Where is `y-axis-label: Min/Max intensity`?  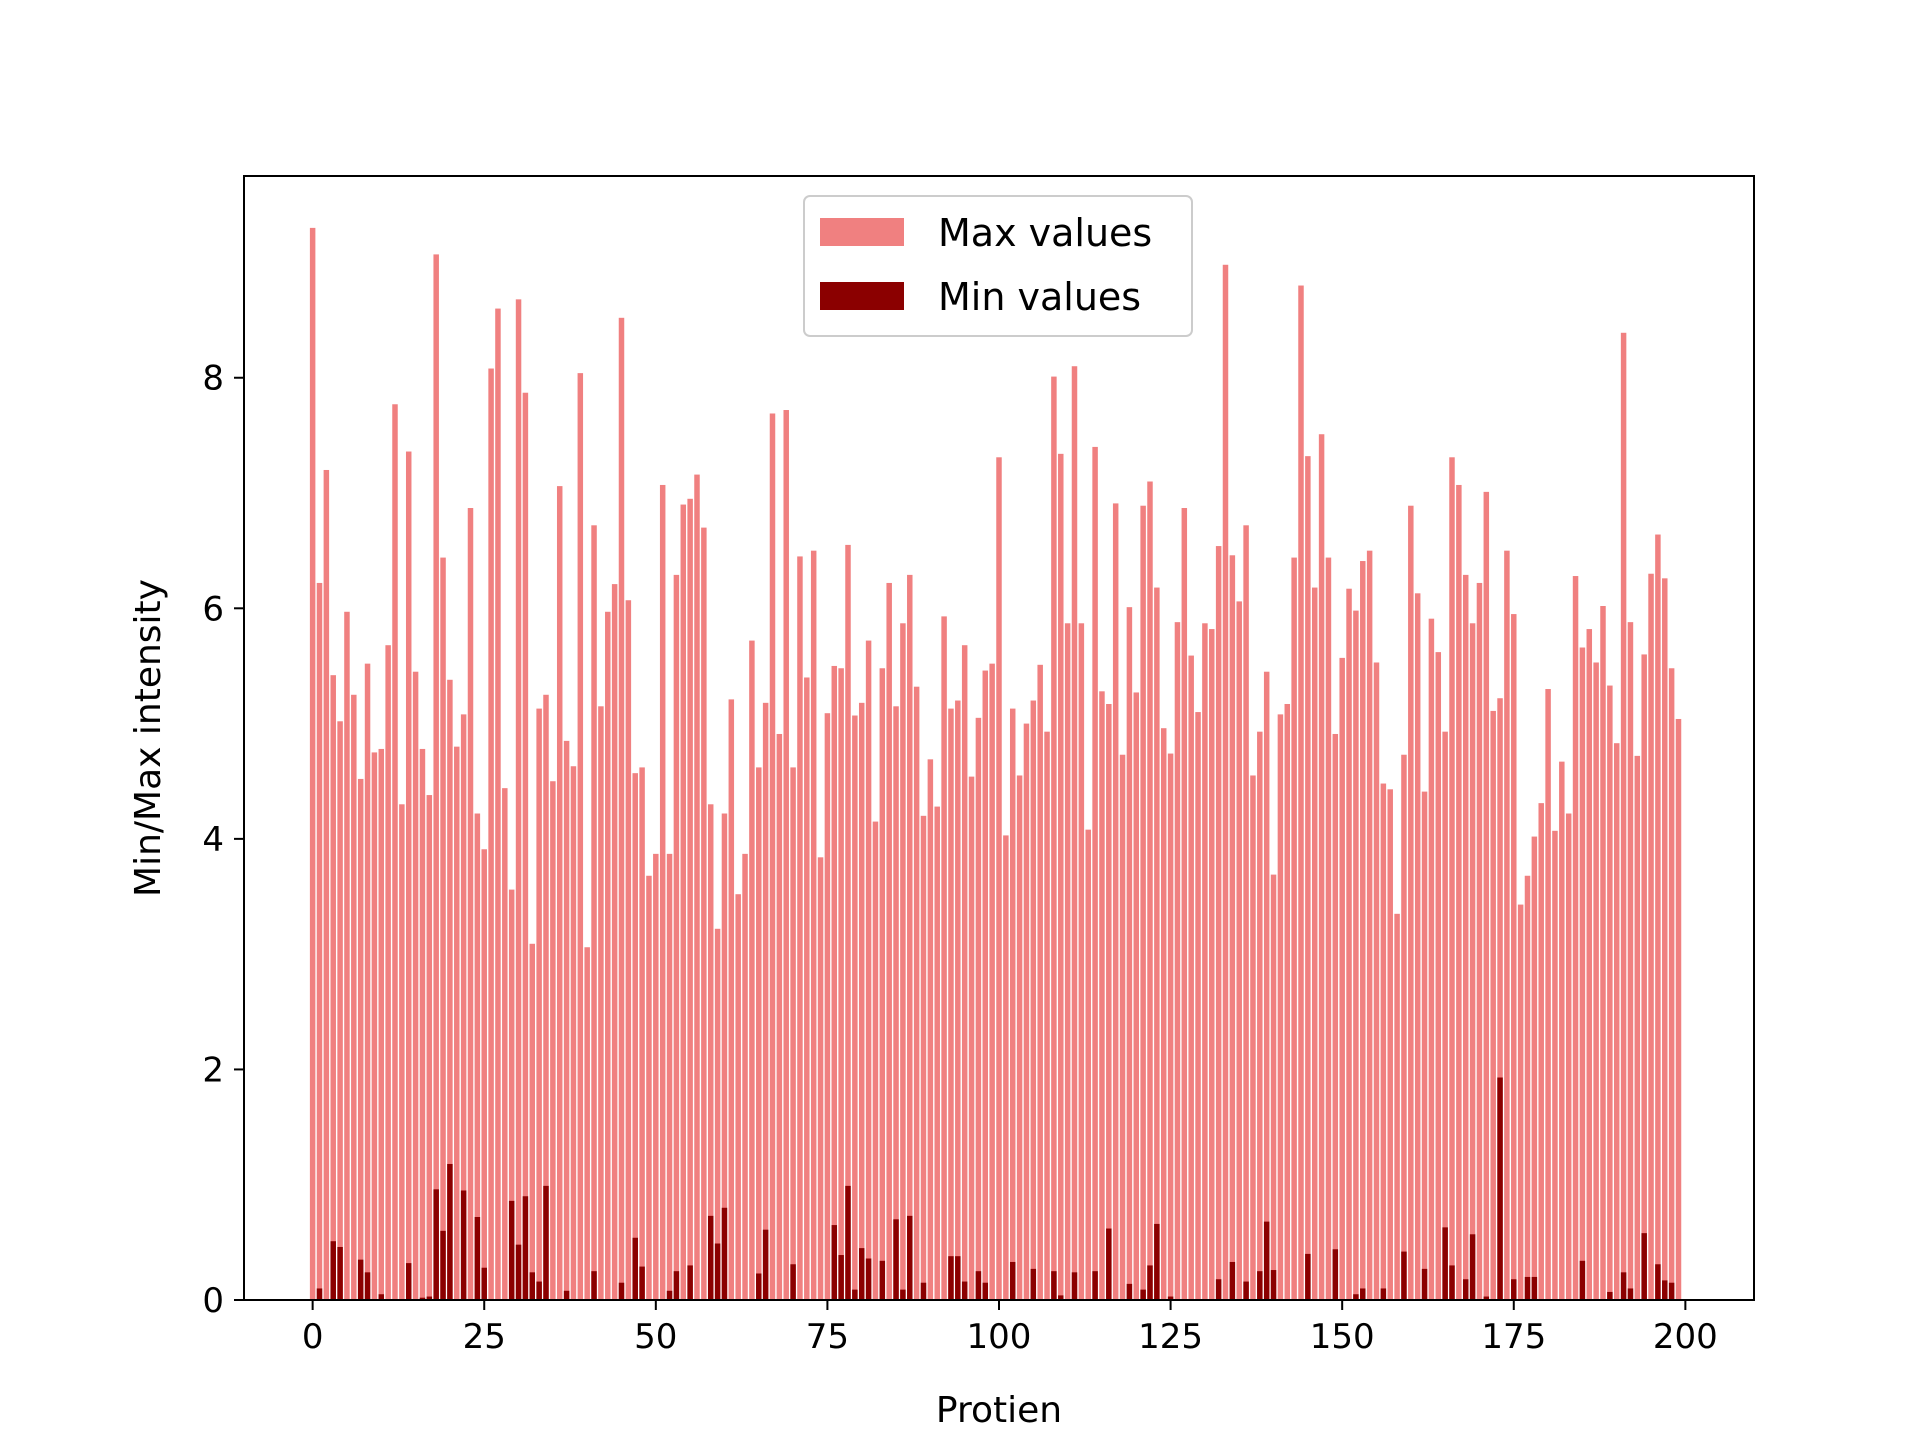
y-axis-label: Min/Max intensity is located at coordinates (148, 738).